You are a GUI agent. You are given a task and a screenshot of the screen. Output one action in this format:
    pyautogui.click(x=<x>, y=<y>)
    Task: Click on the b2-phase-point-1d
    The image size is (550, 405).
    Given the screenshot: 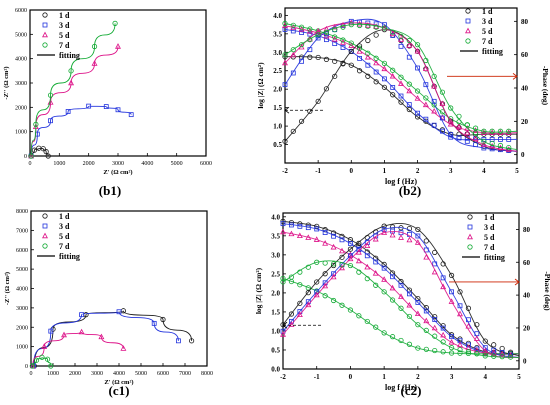 What is the action you would take?
    pyautogui.click(x=326, y=89)
    